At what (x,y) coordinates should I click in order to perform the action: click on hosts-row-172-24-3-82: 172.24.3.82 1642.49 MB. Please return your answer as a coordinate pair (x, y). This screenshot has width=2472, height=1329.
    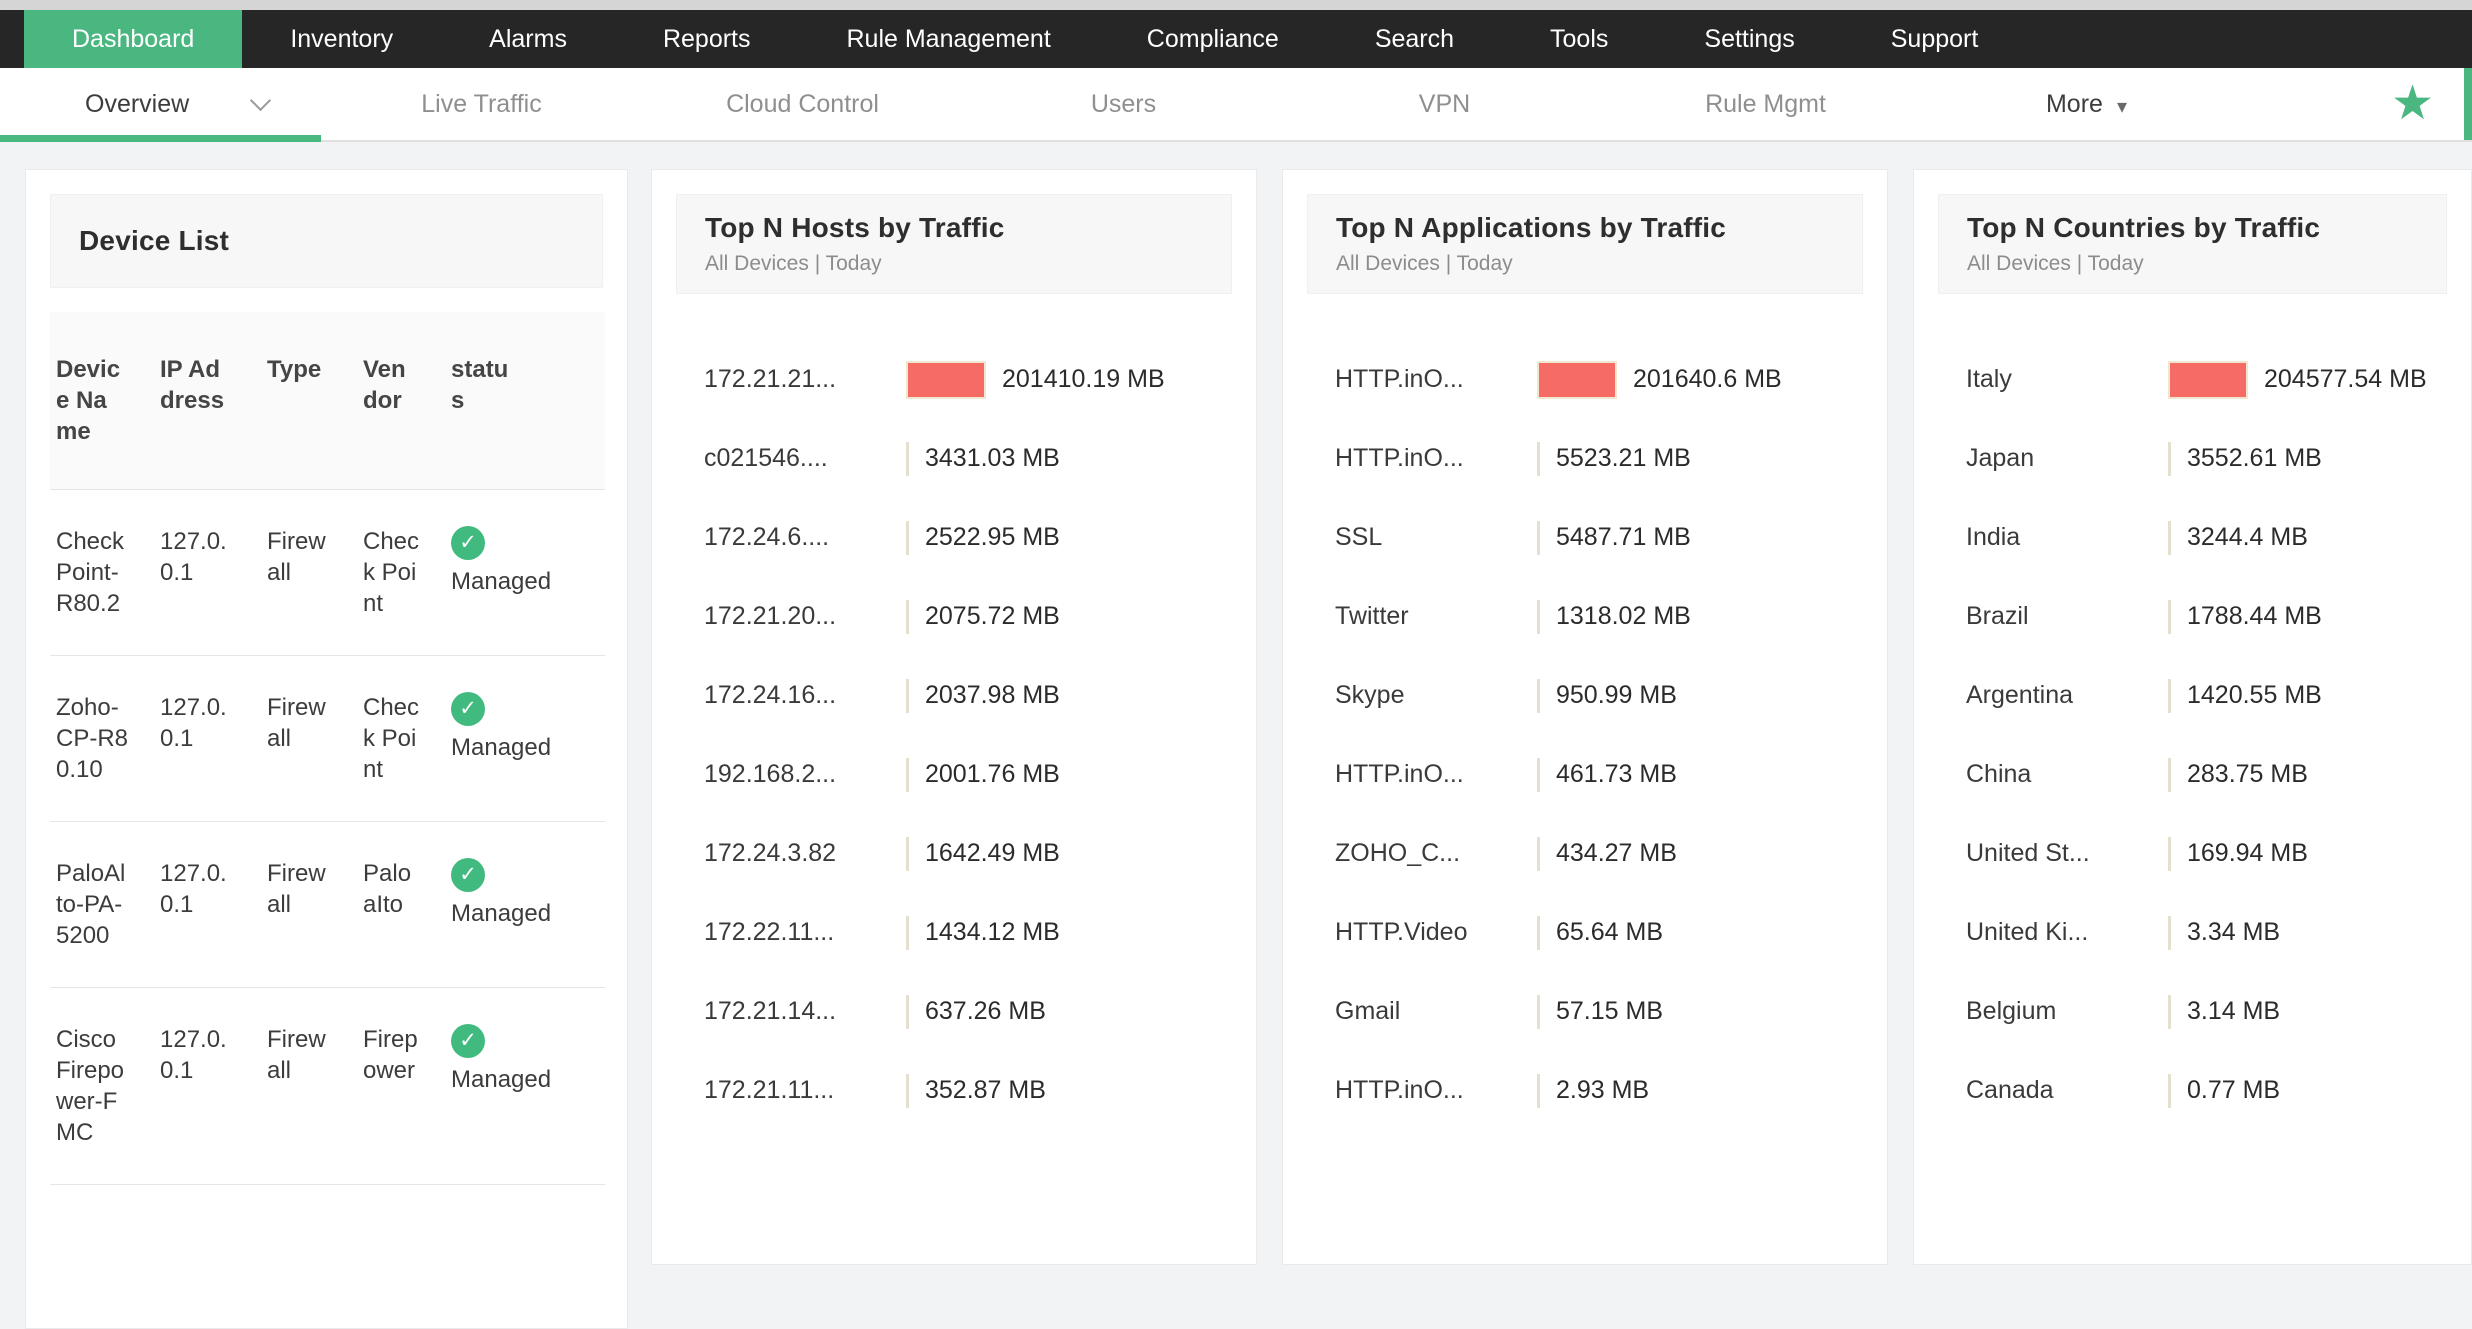
    Looking at the image, I should click on (954, 853).